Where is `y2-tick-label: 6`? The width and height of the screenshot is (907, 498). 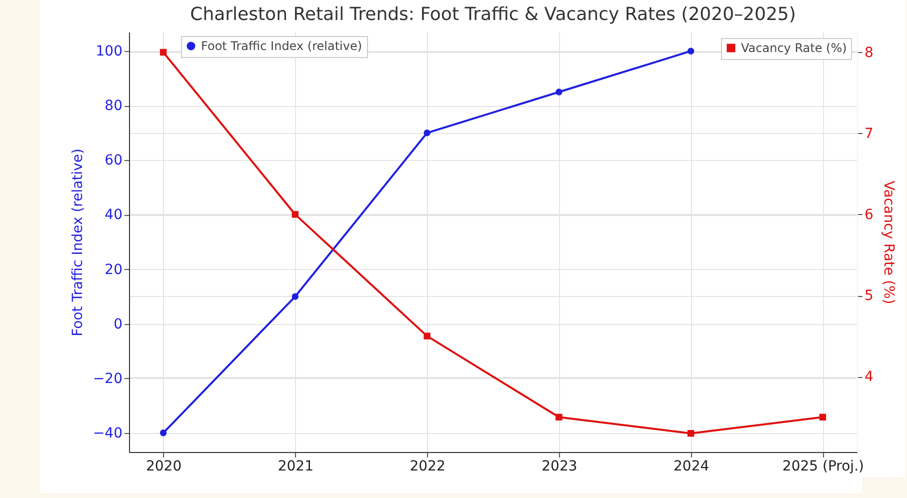 y2-tick-label: 6 is located at coordinates (869, 214).